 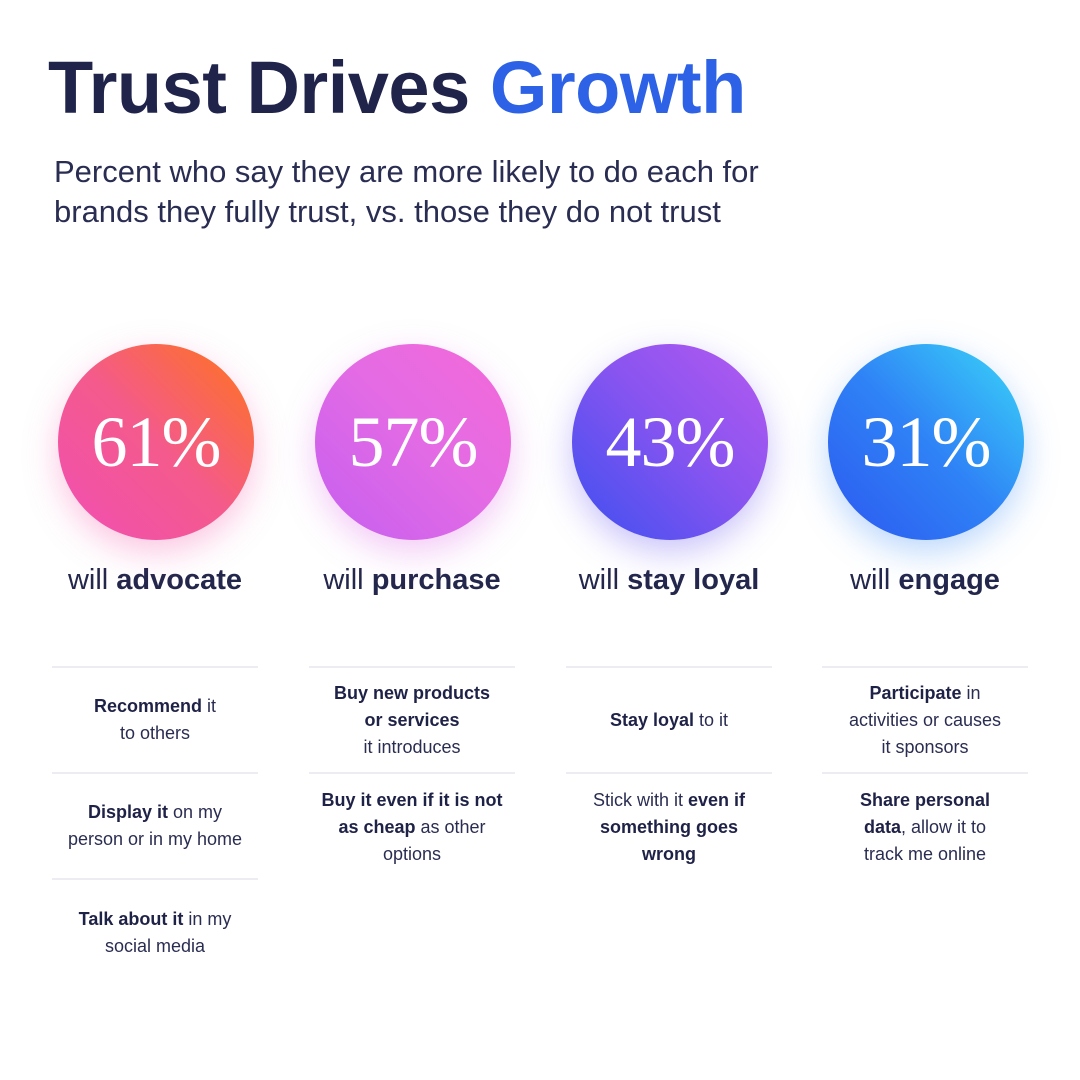 I want to click on stat-detail-item: Stick with it even if something goes wrong, so click(x=669, y=827).